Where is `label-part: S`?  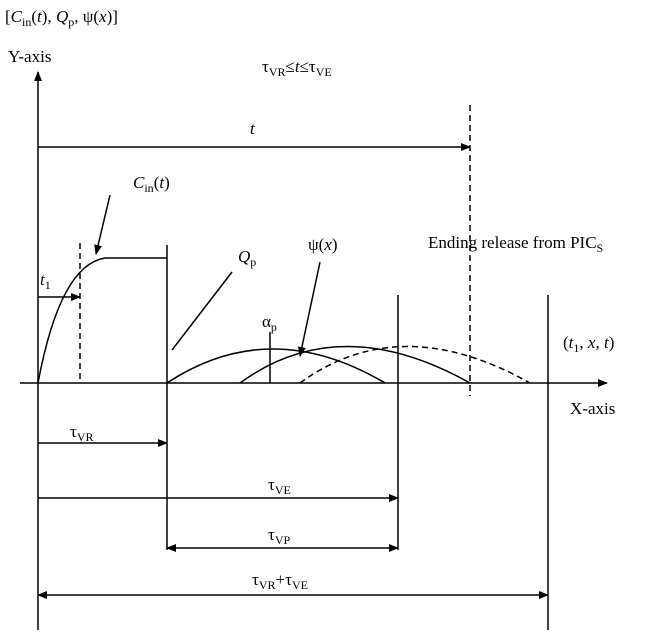
label-part: S is located at coordinates (600, 248).